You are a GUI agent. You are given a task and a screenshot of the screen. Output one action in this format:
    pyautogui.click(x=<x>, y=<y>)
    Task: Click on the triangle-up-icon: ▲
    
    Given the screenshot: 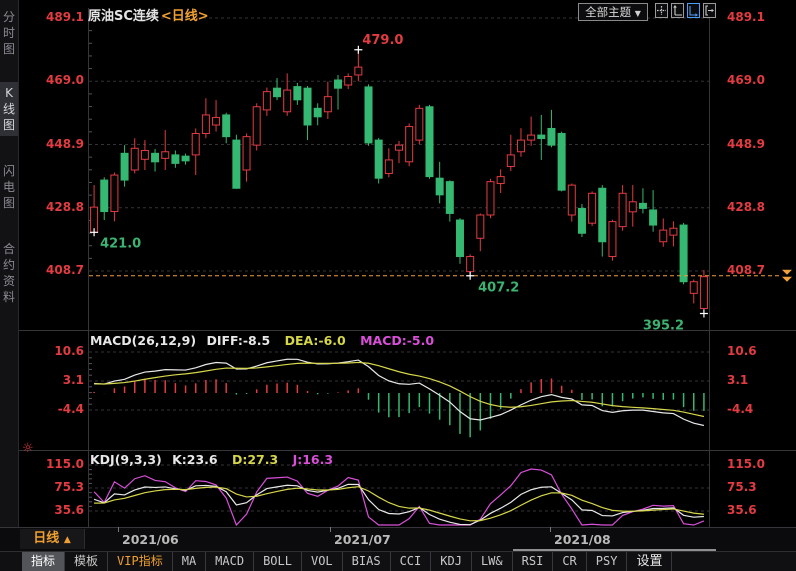 What is the action you would take?
    pyautogui.click(x=67, y=540)
    